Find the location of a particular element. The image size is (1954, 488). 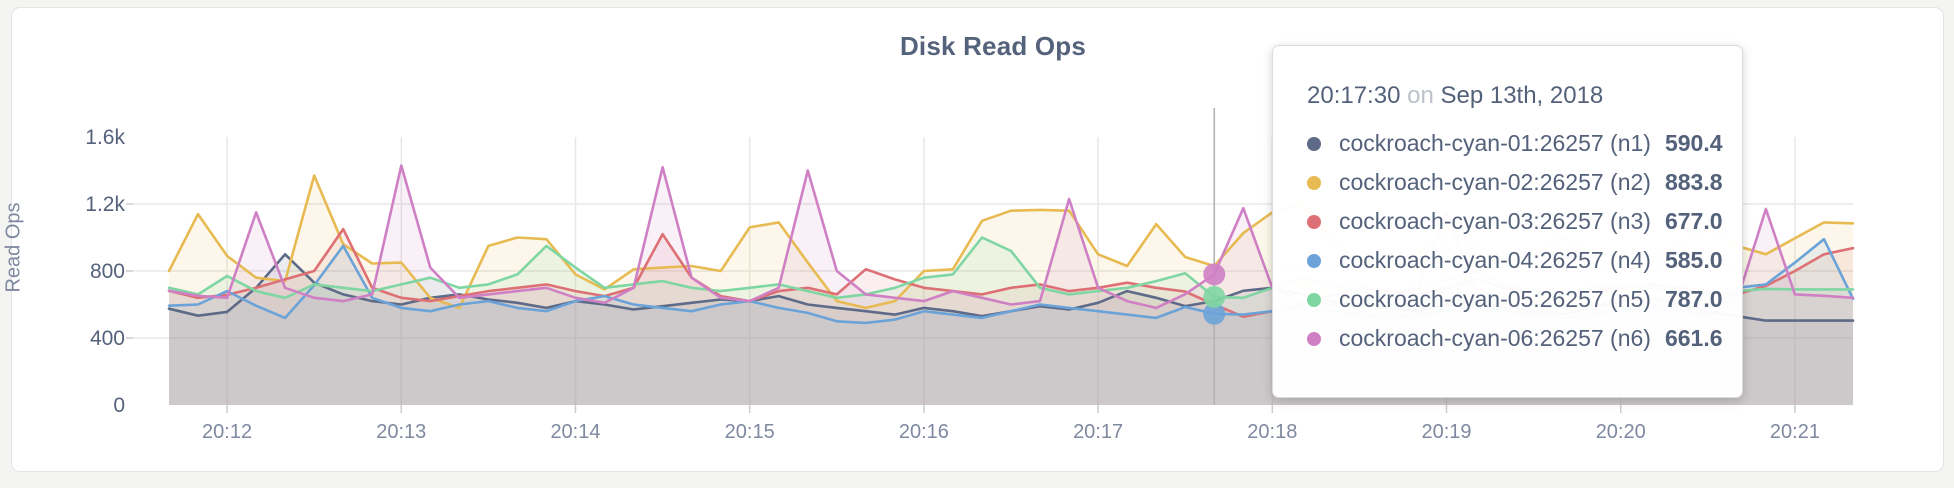

y-tick-800: 800 is located at coordinates (107, 271).